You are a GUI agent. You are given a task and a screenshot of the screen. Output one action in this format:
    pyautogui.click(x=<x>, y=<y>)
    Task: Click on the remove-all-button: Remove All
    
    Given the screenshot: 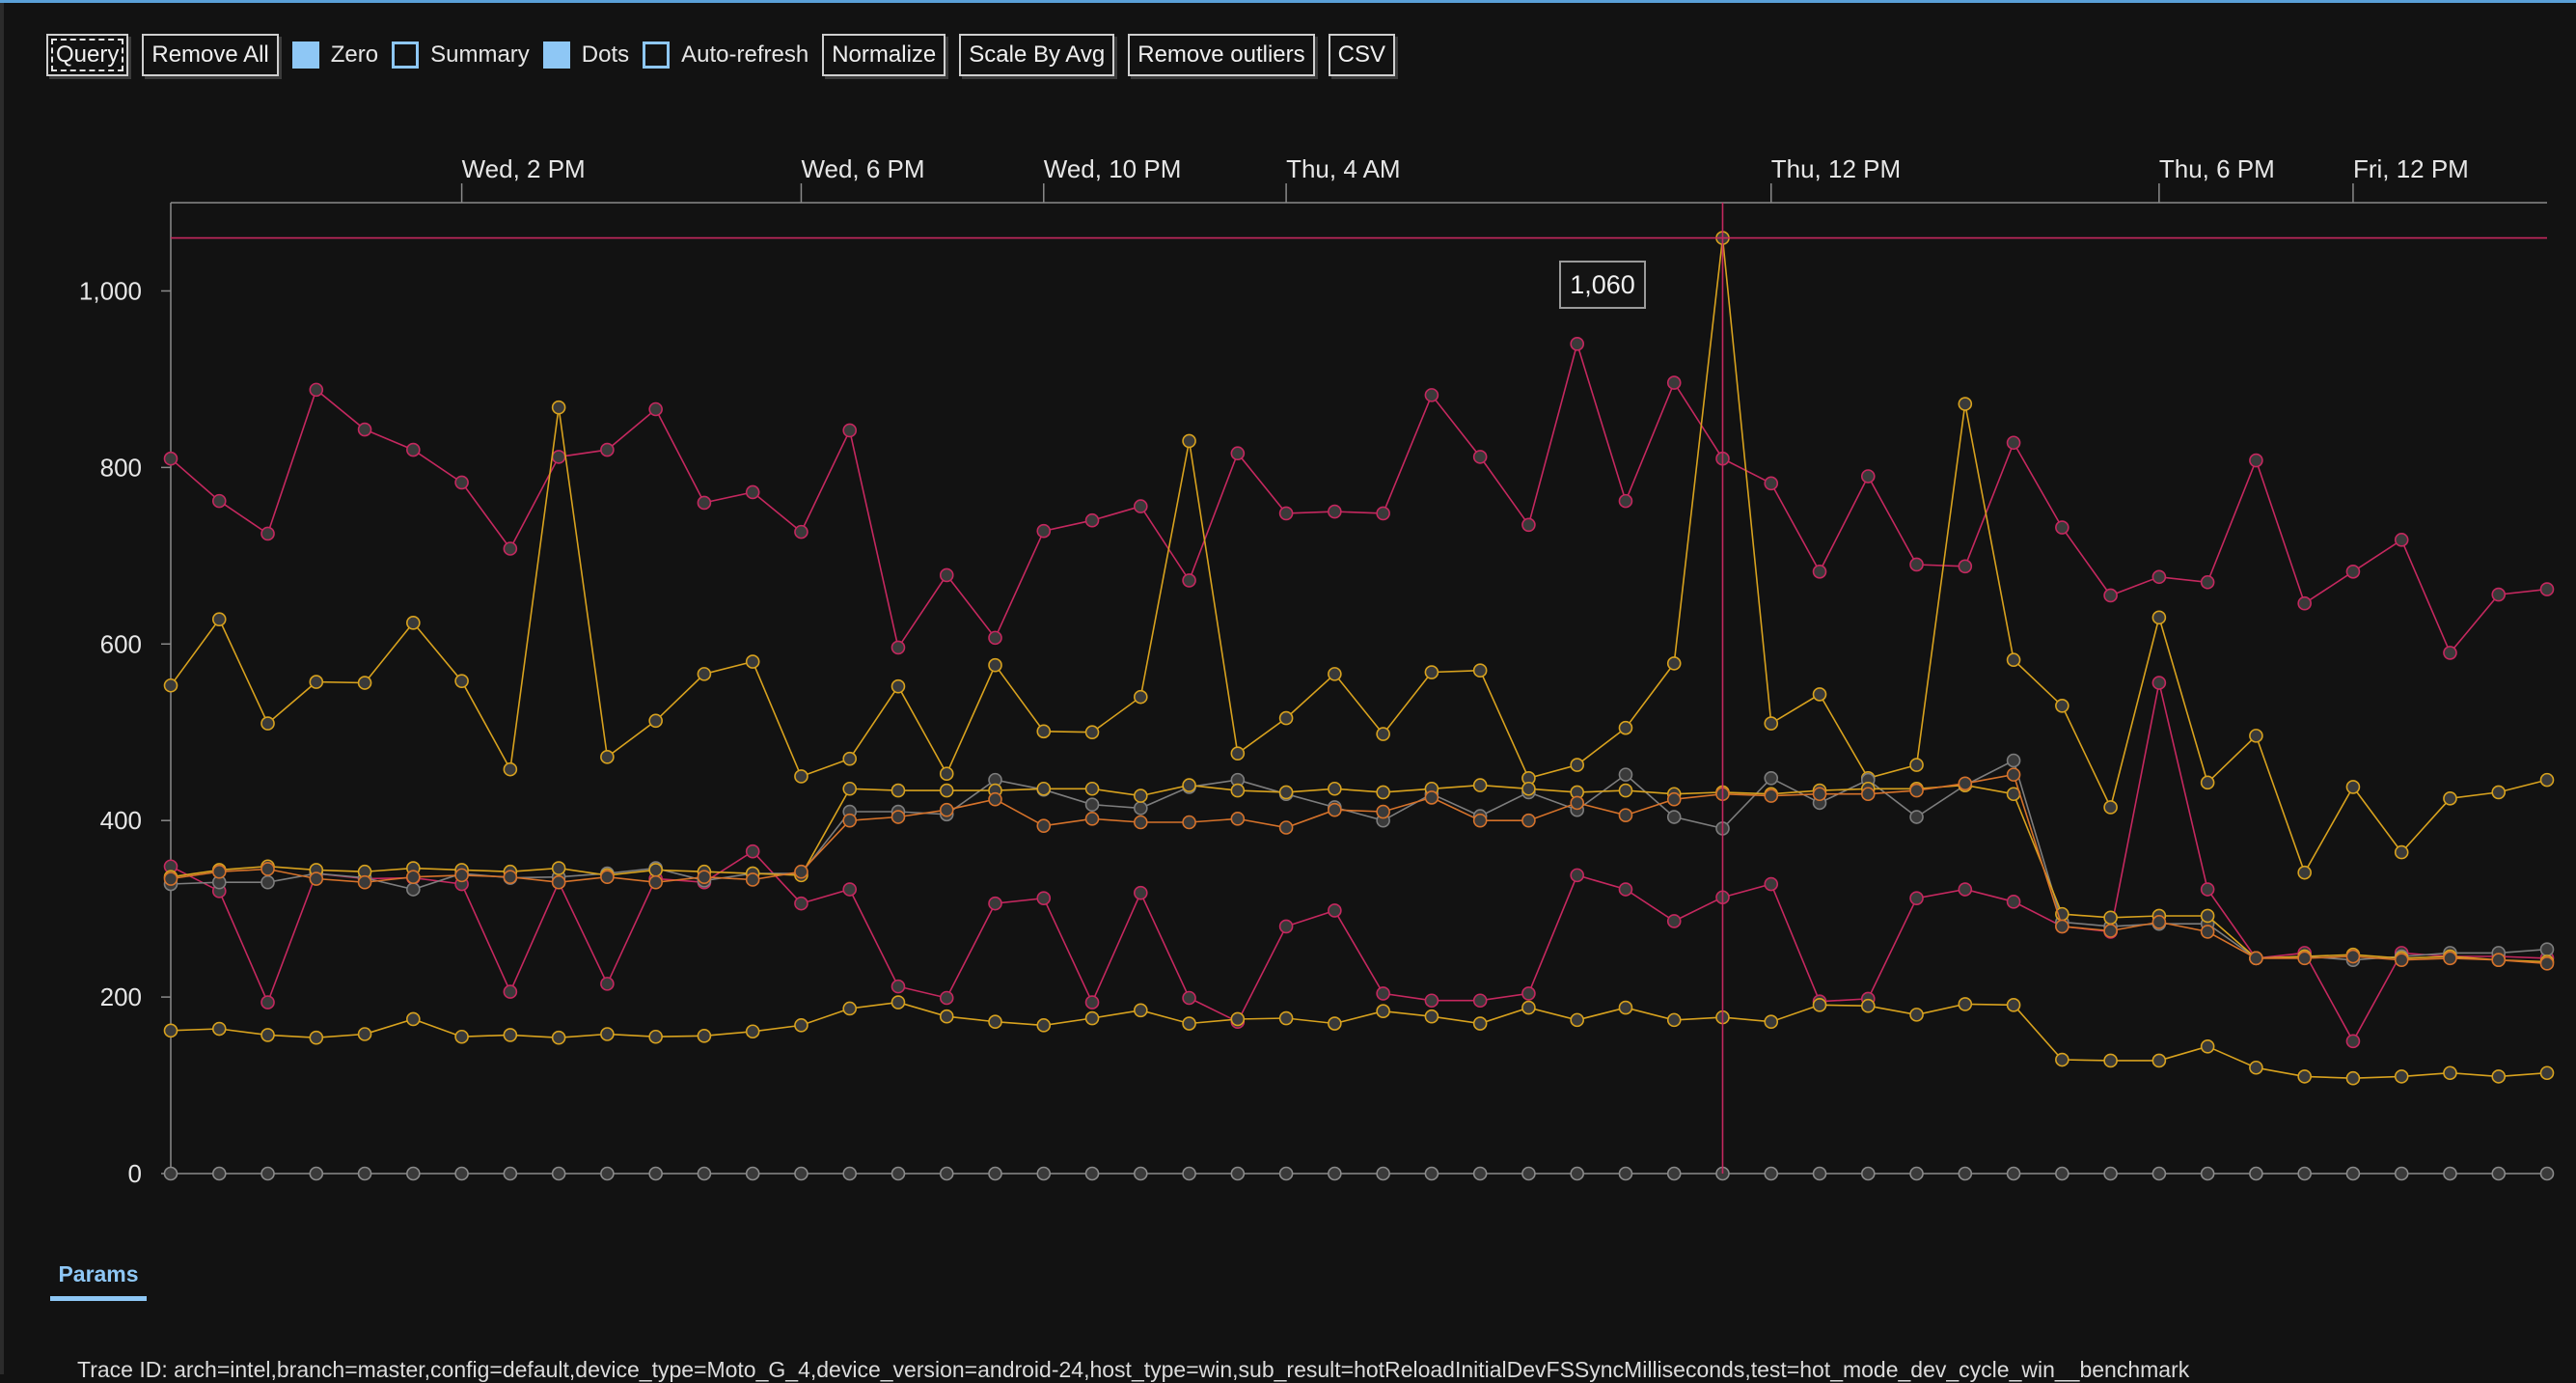 What is the action you would take?
    pyautogui.click(x=210, y=55)
    